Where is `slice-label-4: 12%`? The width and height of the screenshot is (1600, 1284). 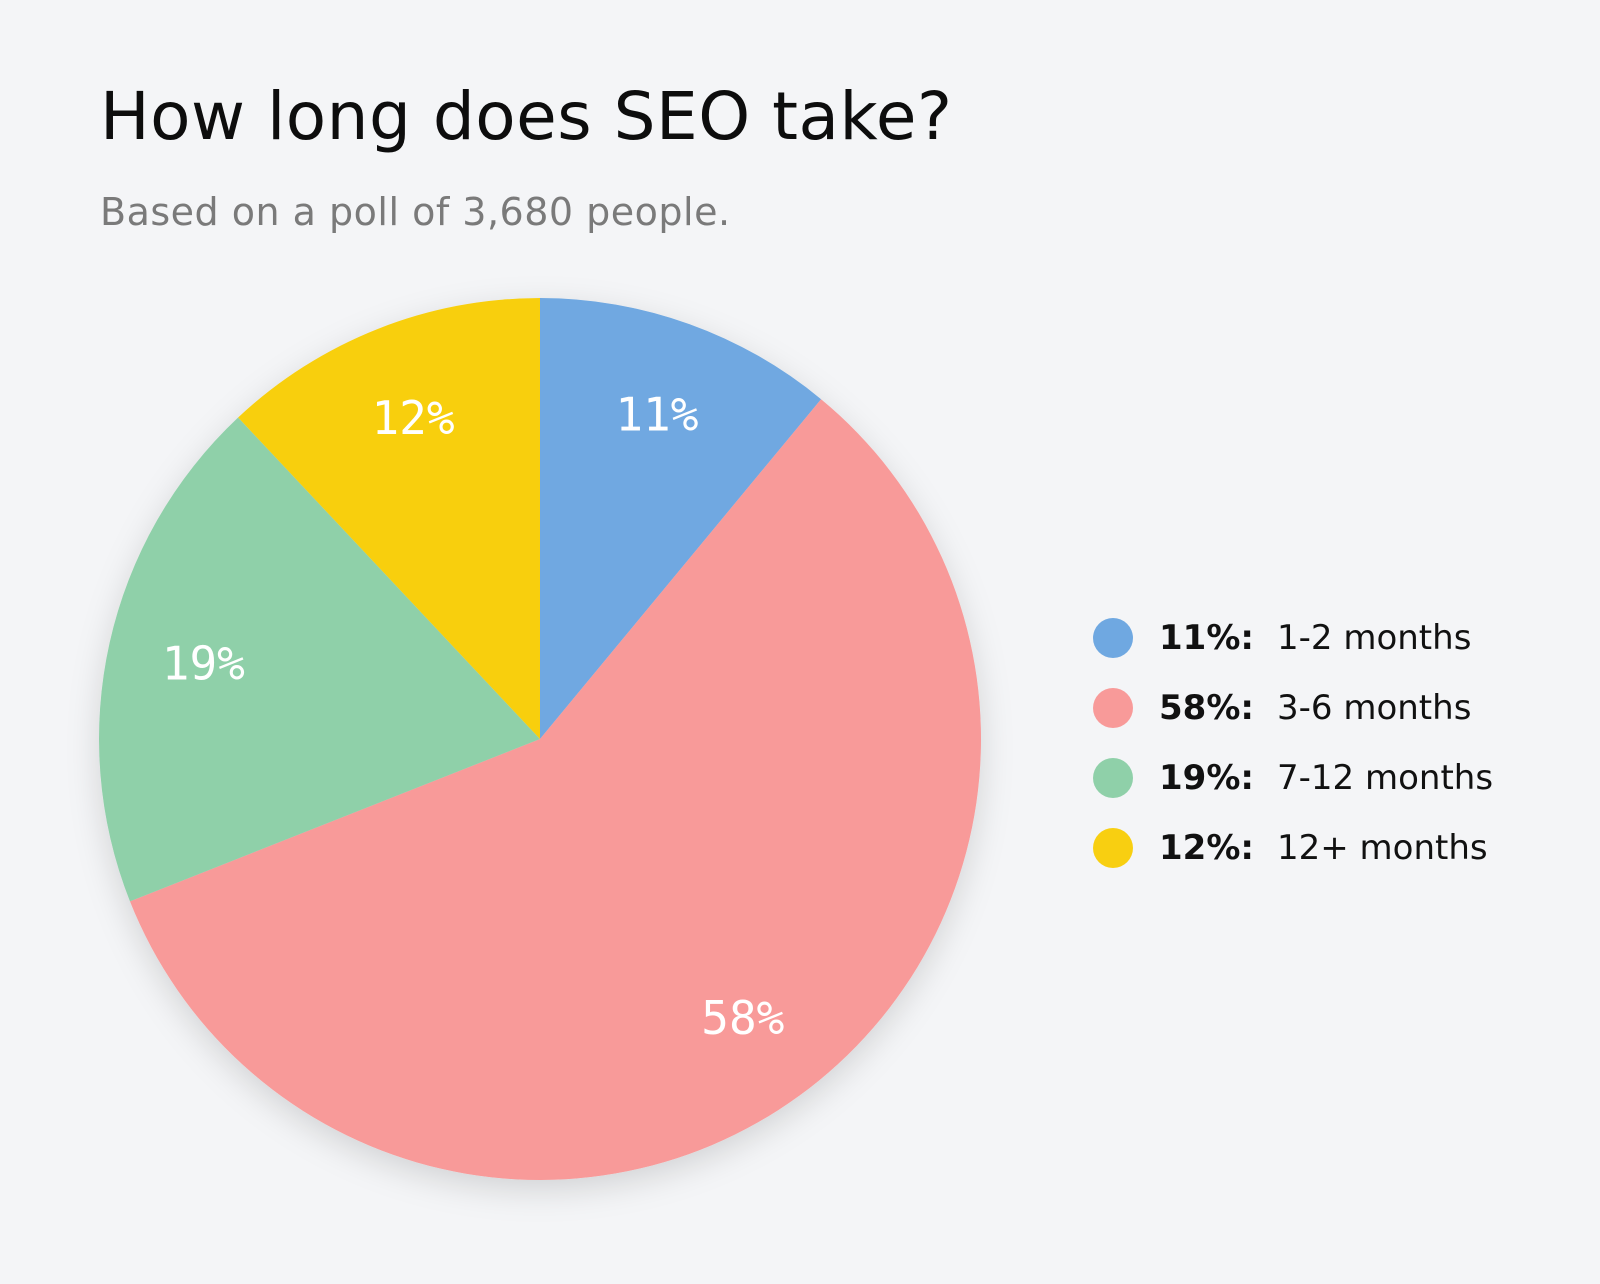 slice-label-4: 12% is located at coordinates (412, 418).